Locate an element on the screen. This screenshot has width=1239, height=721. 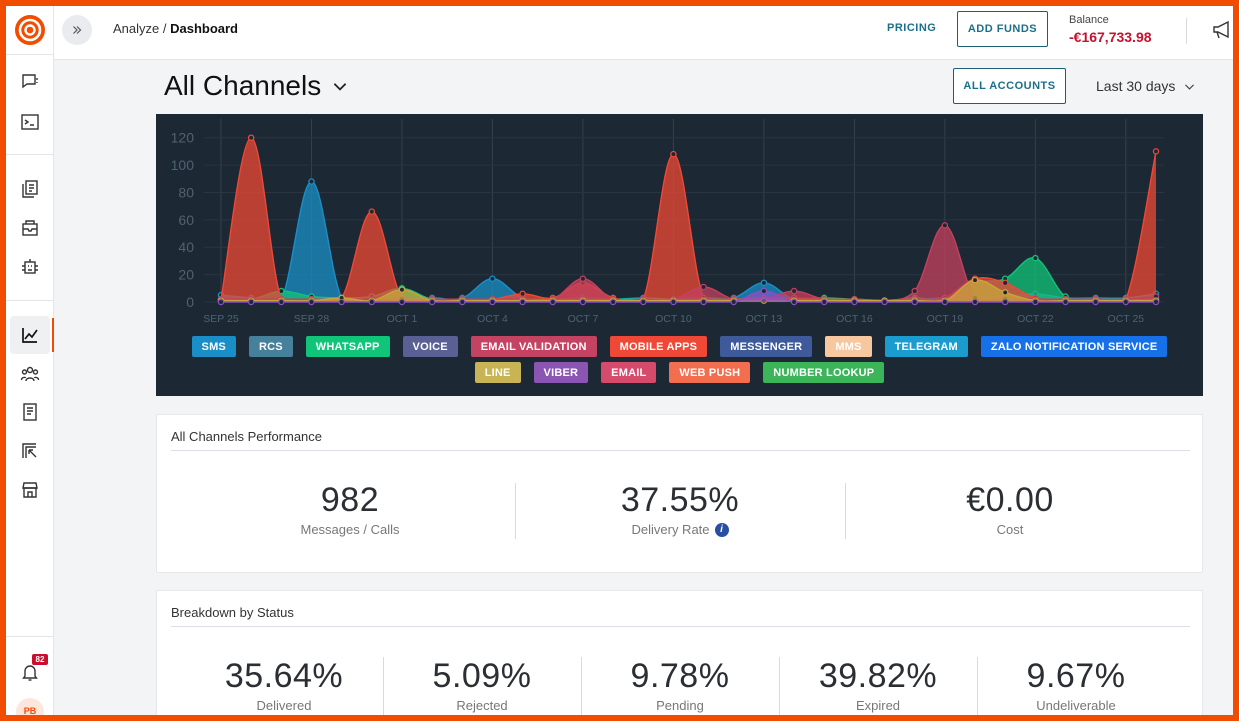
page-title: All Channels is located at coordinates (243, 85).